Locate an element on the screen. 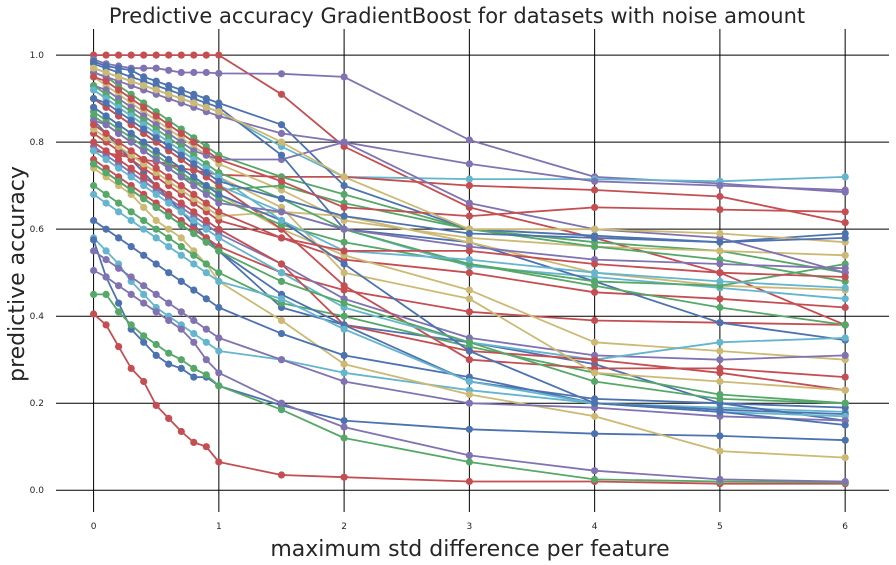  y-axis-label: predictive accuracy is located at coordinates (17, 274).